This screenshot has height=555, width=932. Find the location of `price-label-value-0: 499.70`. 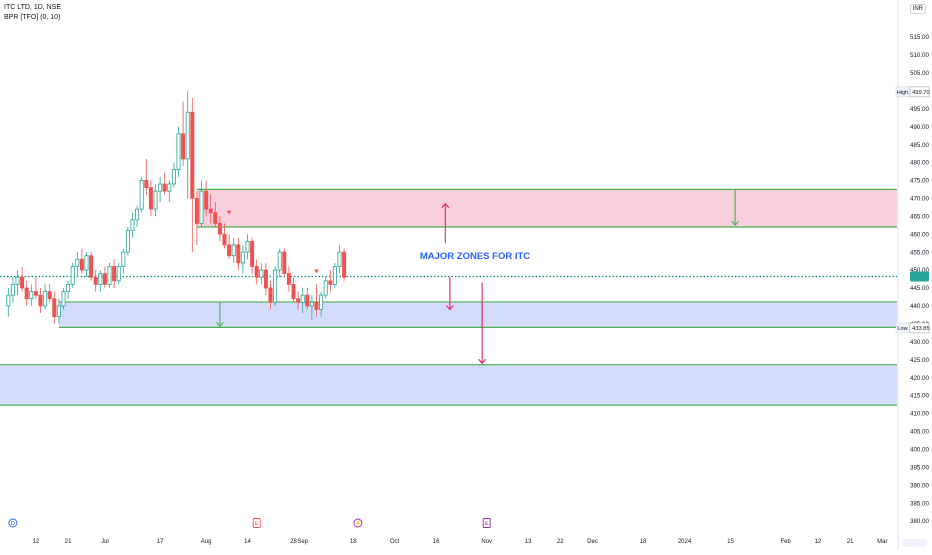

price-label-value-0: 499.70 is located at coordinates (921, 93).